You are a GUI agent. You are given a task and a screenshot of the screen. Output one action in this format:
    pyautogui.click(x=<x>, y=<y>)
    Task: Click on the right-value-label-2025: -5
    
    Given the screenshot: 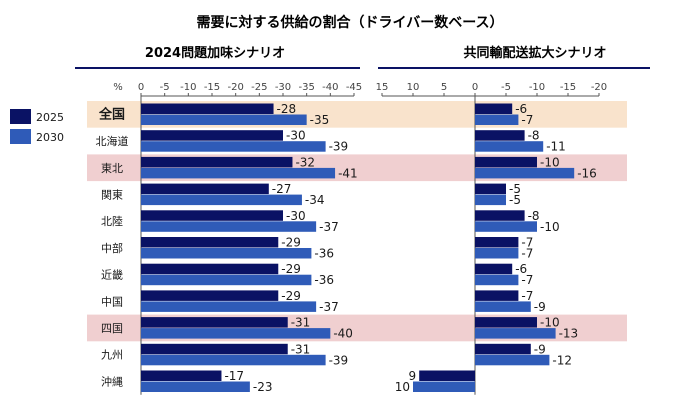 What is the action you would take?
    pyautogui.click(x=515, y=189)
    